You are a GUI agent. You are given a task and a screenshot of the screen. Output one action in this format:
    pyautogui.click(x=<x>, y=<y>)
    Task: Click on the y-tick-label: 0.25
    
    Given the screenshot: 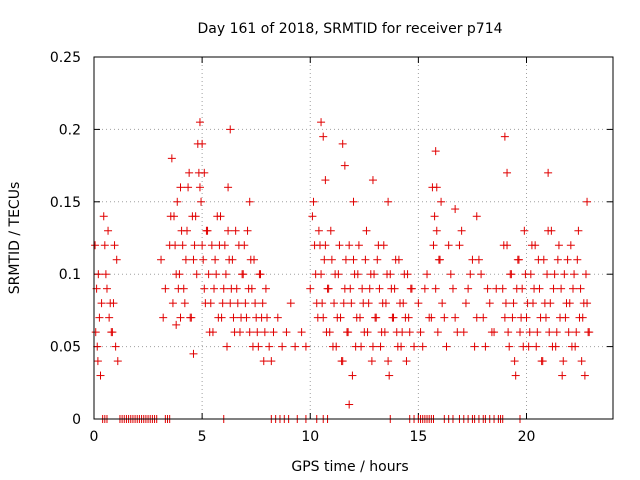 What is the action you would take?
    pyautogui.click(x=65, y=58)
    